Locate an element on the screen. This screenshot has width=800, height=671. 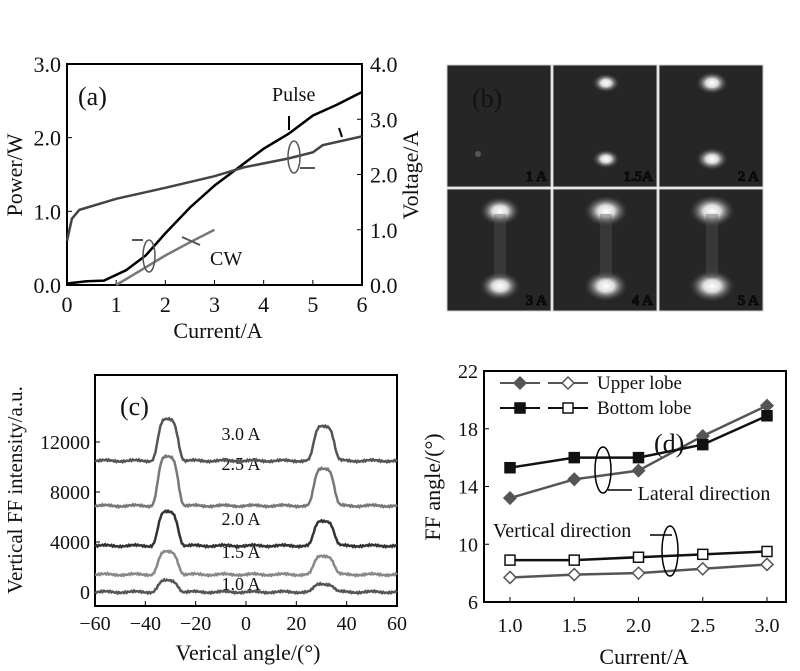
y2-axis-label: Voltage/A is located at coordinates (410, 174).